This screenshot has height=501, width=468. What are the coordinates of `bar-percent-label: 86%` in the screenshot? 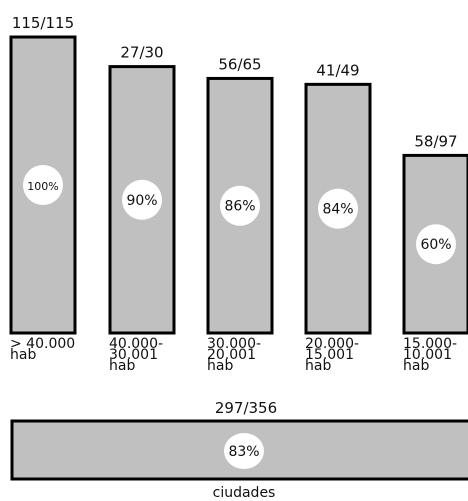 It's located at (239, 207).